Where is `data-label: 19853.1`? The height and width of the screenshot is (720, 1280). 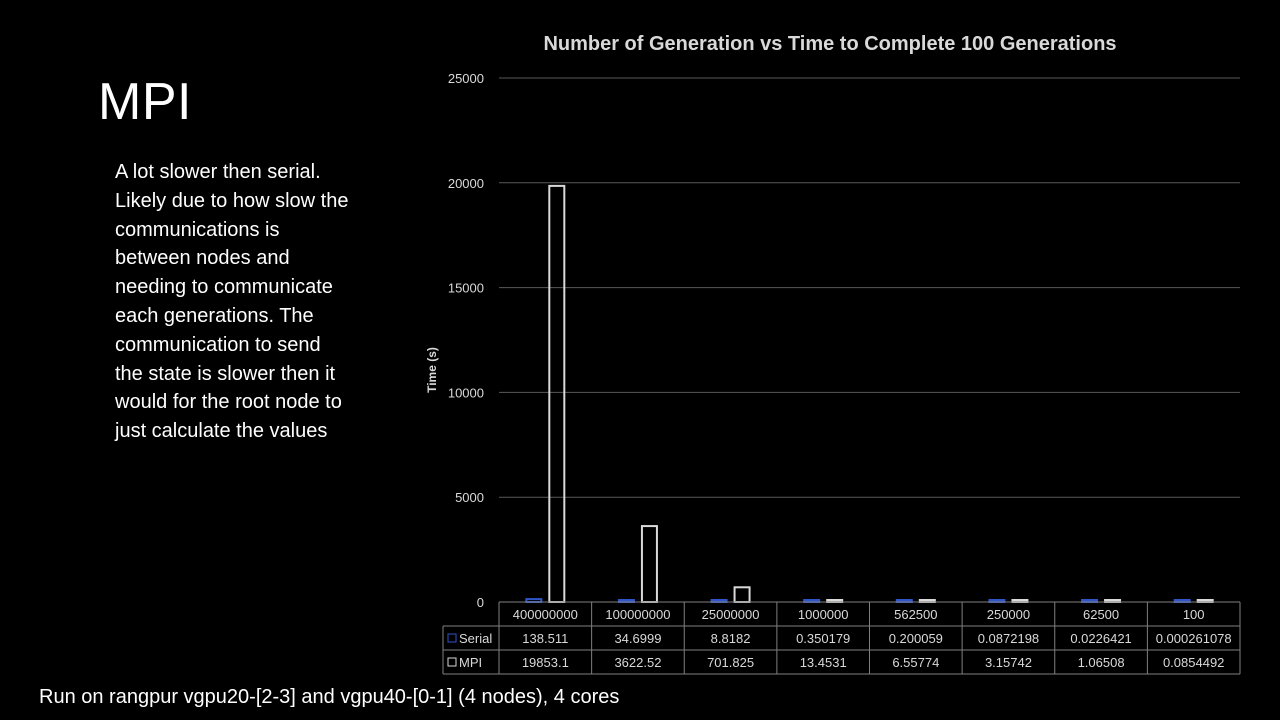 data-label: 19853.1 is located at coordinates (545, 662).